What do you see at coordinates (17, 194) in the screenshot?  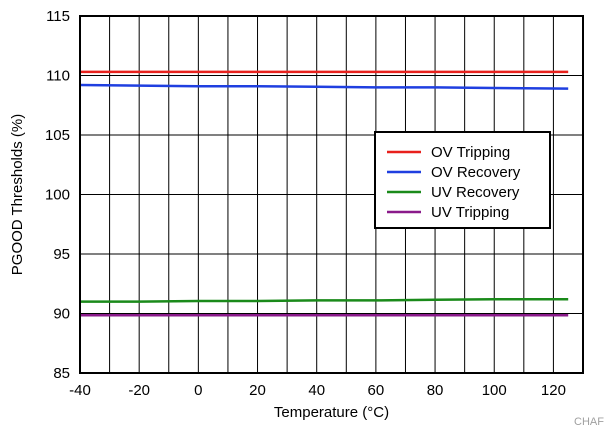 I see `y-axis-title: PGOOD Thresholds (%)` at bounding box center [17, 194].